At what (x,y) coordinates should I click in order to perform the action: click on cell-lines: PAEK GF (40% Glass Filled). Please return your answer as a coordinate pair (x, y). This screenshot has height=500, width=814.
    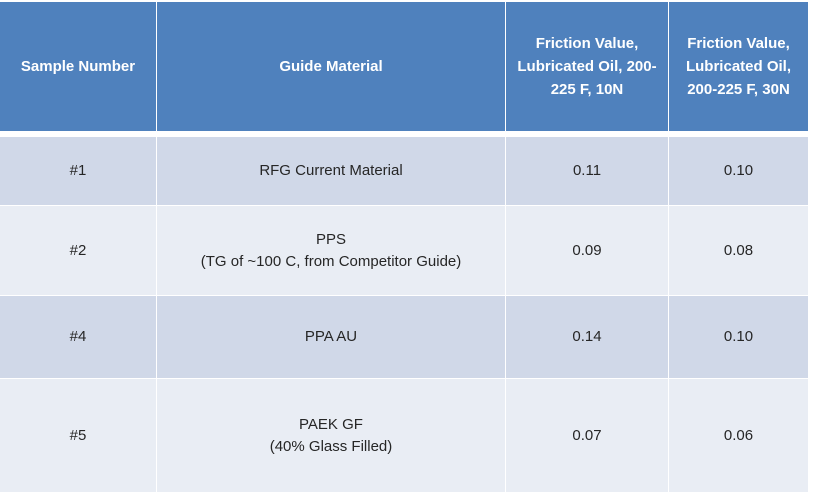
    Looking at the image, I should click on (331, 436).